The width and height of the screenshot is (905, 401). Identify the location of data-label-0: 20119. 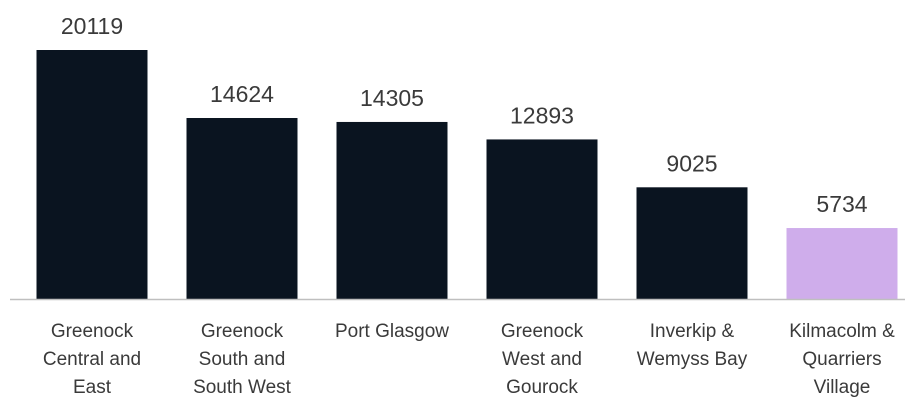
(92, 26).